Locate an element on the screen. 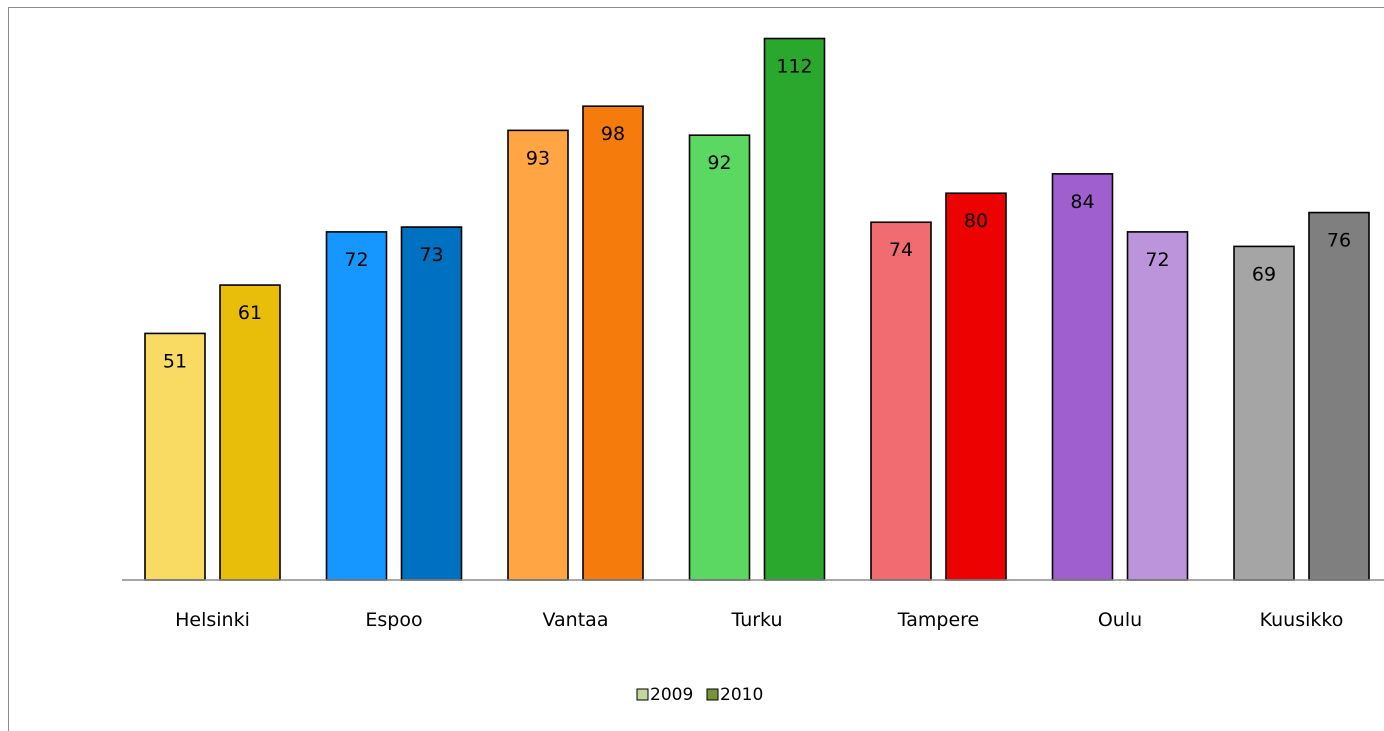 This screenshot has width=1384, height=731. data-label: 69 is located at coordinates (1264, 274).